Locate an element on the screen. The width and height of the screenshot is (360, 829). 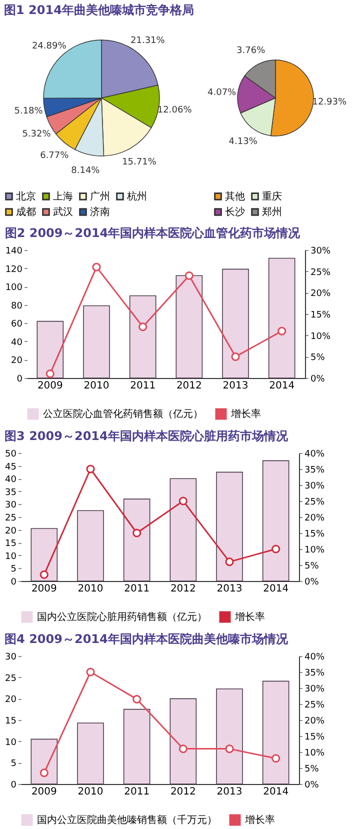
legend-label: 济南 is located at coordinates (100, 212).